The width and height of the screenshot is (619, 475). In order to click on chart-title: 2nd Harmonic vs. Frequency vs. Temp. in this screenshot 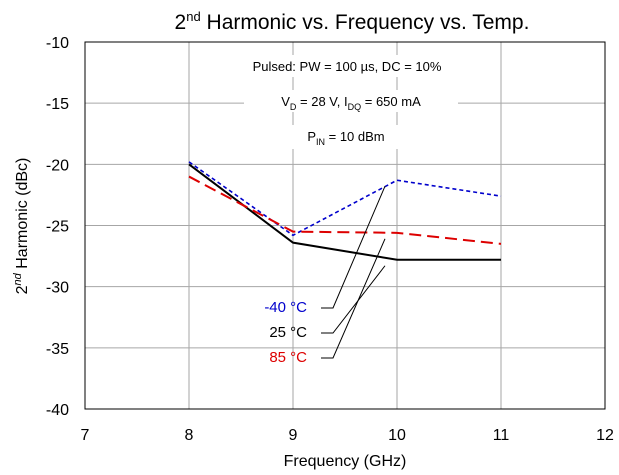, I will do `click(352, 21)`.